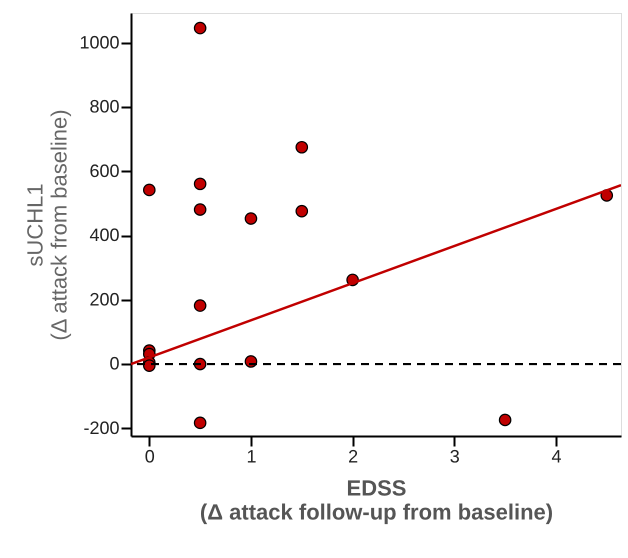 Image resolution: width=628 pixels, height=558 pixels. Describe the element at coordinates (251, 456) in the screenshot. I see `x-tick-label: 1` at that location.